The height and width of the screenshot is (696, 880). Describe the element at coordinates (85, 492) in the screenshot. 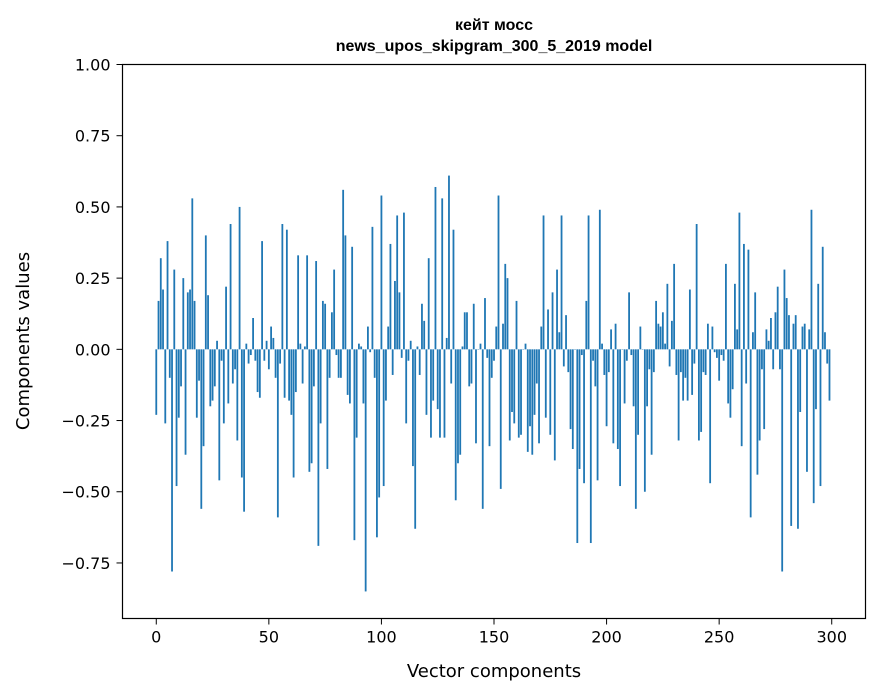

I see `y-tick-label: −0.50` at that location.